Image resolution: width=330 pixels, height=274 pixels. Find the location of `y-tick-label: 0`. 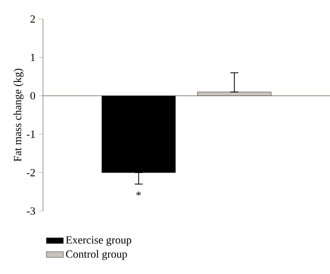

y-tick-label: 0 is located at coordinates (33, 96).